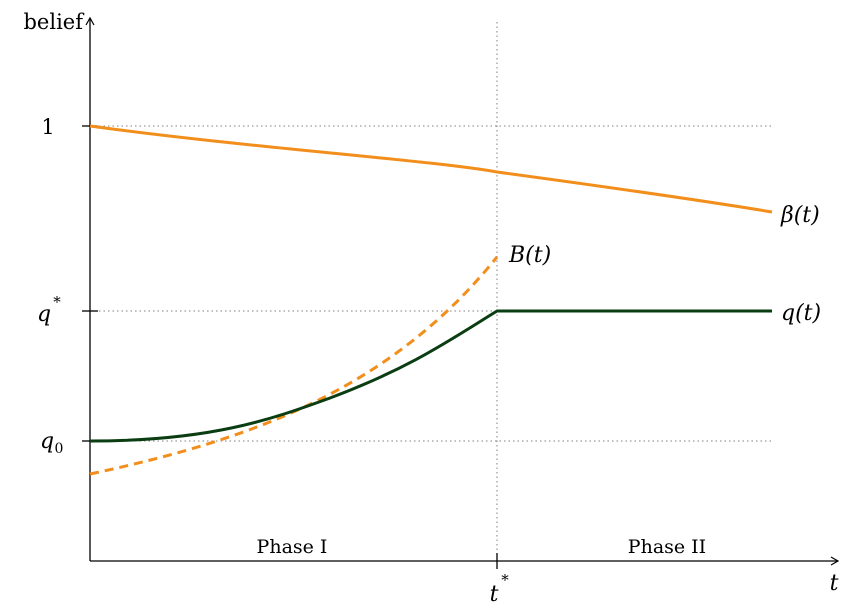  Describe the element at coordinates (292, 547) in the screenshot. I see `phase-one-label: Phase I` at that location.